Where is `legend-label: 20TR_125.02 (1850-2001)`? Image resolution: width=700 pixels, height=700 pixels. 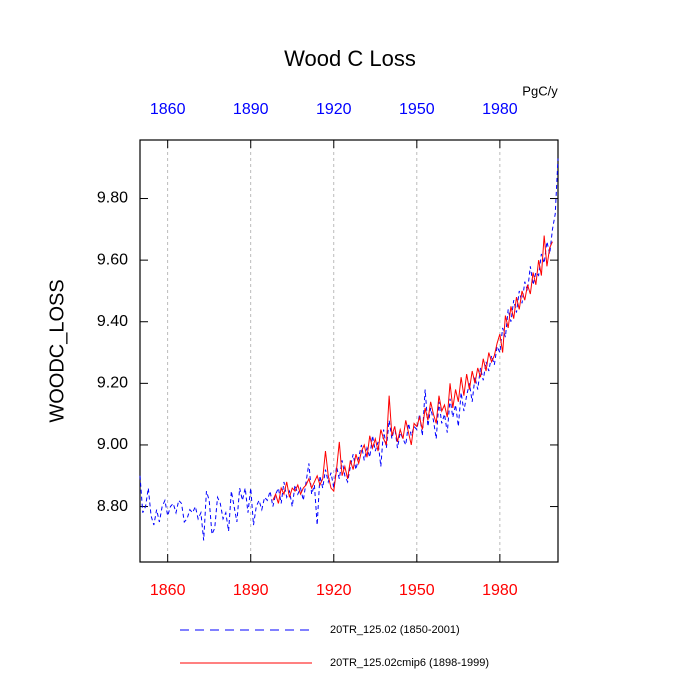
legend-label: 20TR_125.02 (1850-2001) is located at coordinates (395, 630).